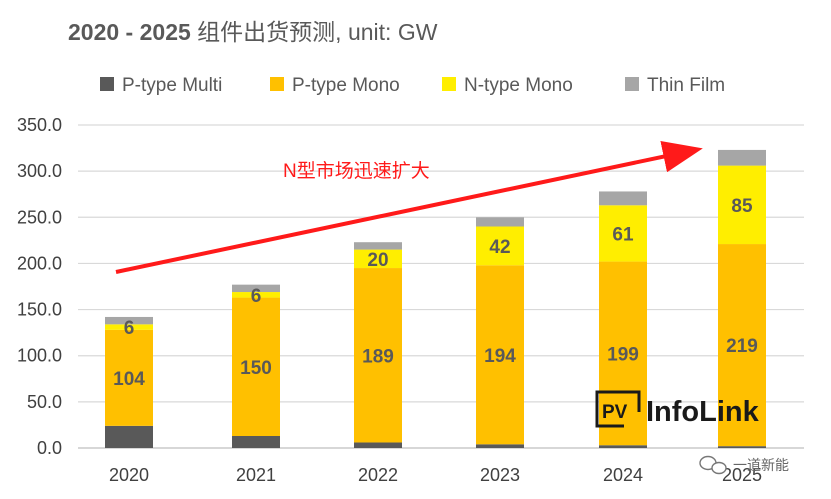 The width and height of the screenshot is (831, 499). I want to click on bar-segment-n-type-mono-2023, so click(500, 246).